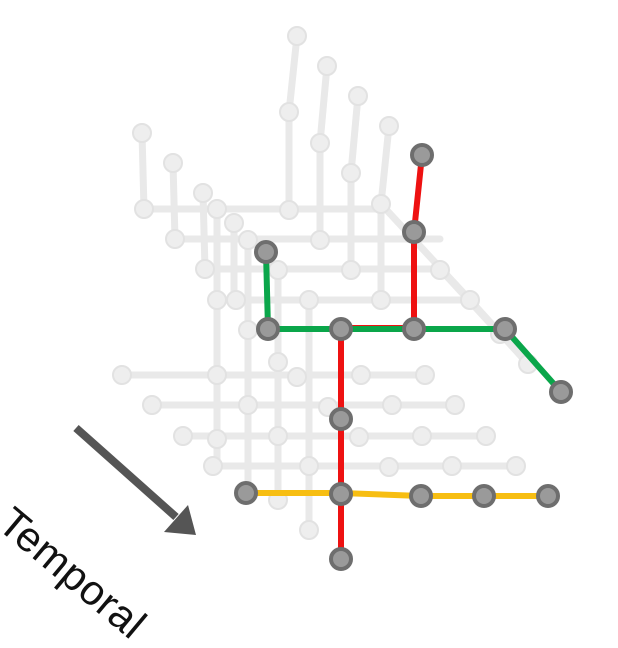  Describe the element at coordinates (134, 480) in the screenshot. I see `temporal-arrow-icon` at that location.